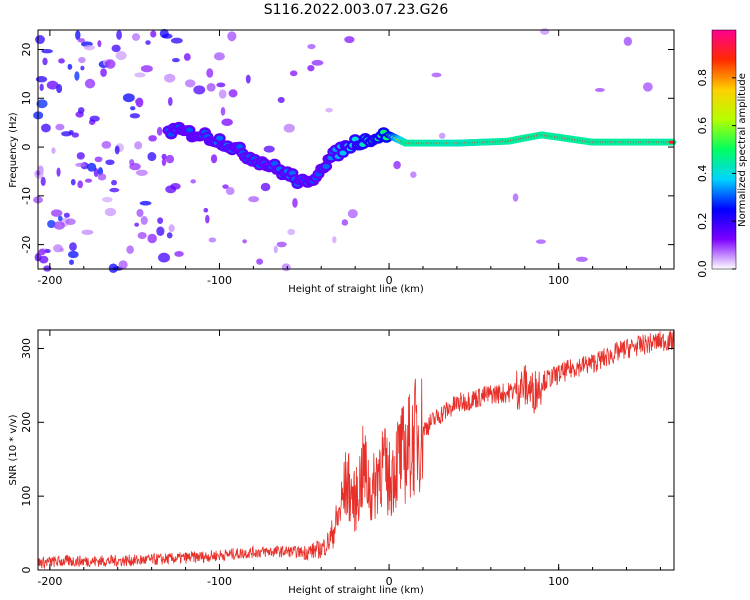 This screenshot has width=750, height=600. What do you see at coordinates (26, 570) in the screenshot?
I see `snr-y-tick-label: 0` at bounding box center [26, 570].